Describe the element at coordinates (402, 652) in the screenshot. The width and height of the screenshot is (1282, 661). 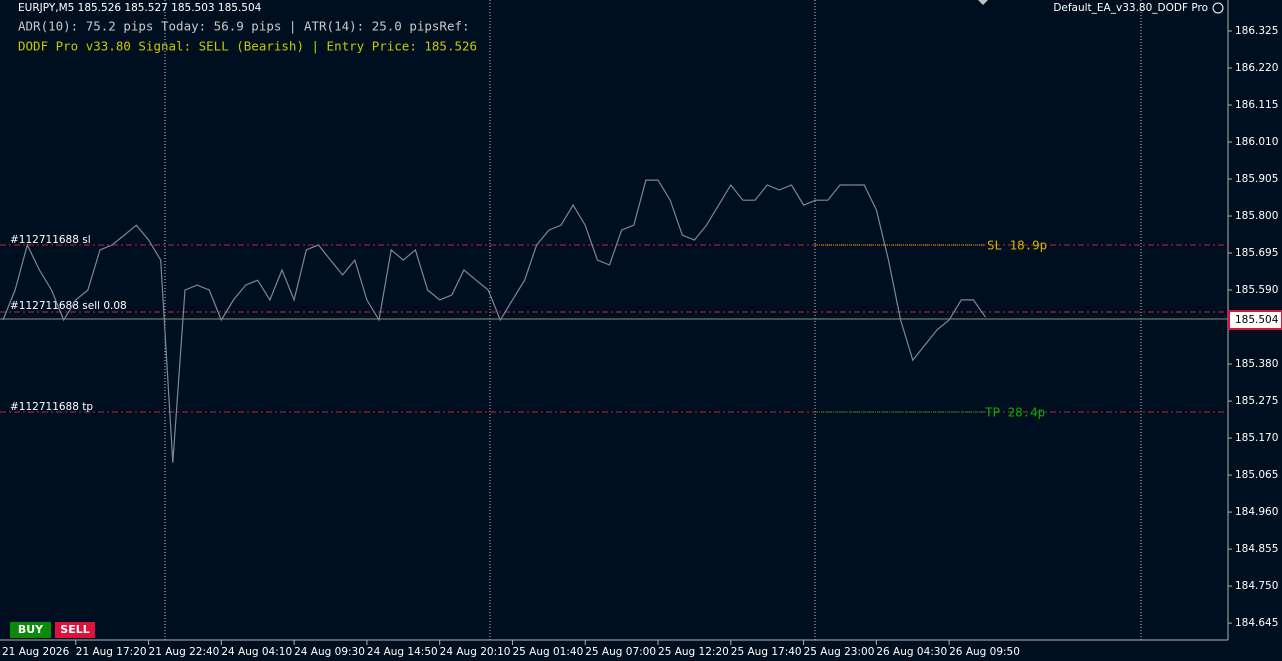
I see `x-tick-label: 24 Aug 14:50` at that location.